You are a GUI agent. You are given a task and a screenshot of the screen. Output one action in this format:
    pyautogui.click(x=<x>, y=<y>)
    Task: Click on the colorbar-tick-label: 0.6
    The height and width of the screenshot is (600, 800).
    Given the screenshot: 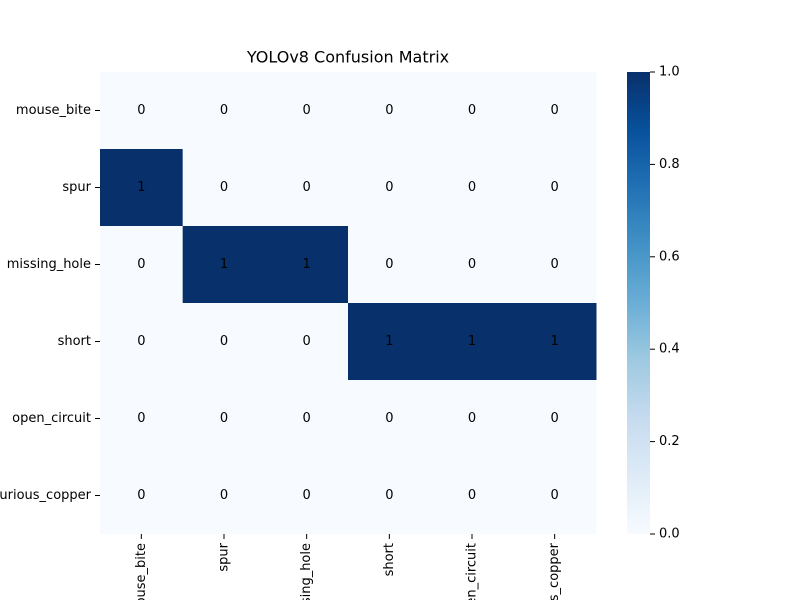 What is the action you would take?
    pyautogui.click(x=669, y=256)
    